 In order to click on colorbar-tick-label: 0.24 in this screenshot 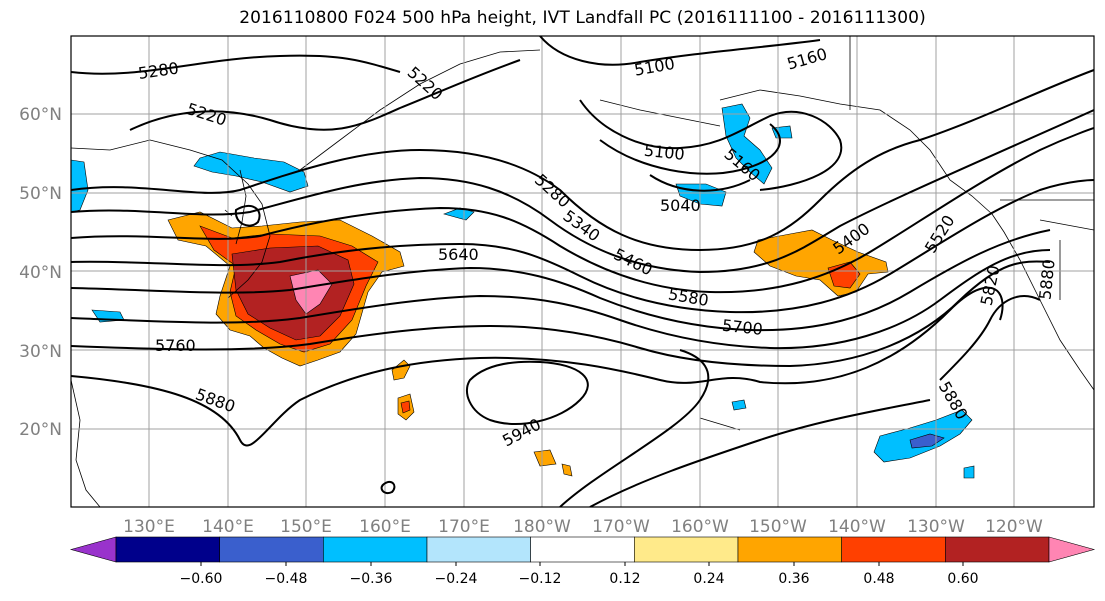, I will do `click(708, 579)`.